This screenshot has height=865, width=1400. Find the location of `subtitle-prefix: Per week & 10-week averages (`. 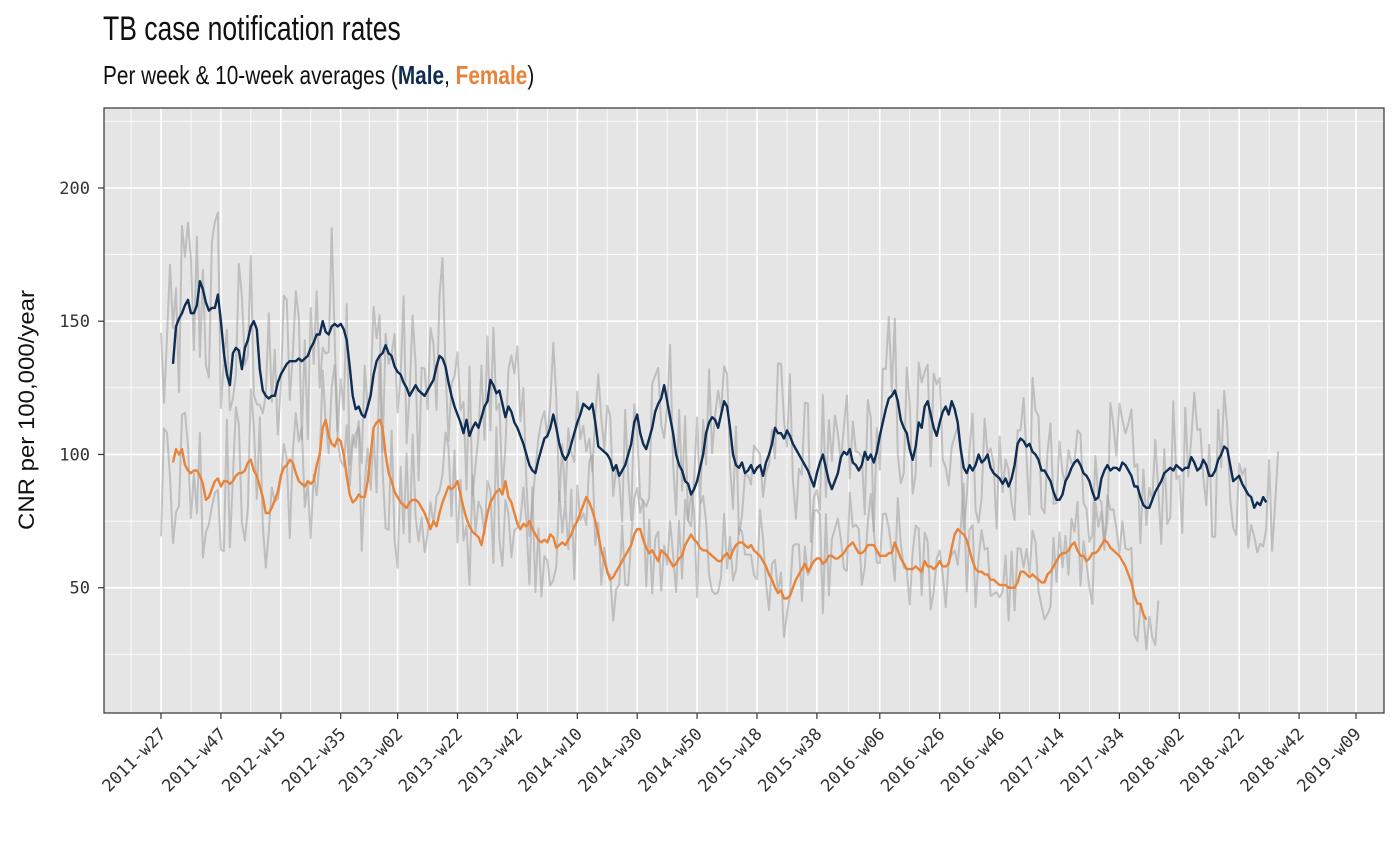

subtitle-prefix: Per week & 10-week averages ( is located at coordinates (250, 75).